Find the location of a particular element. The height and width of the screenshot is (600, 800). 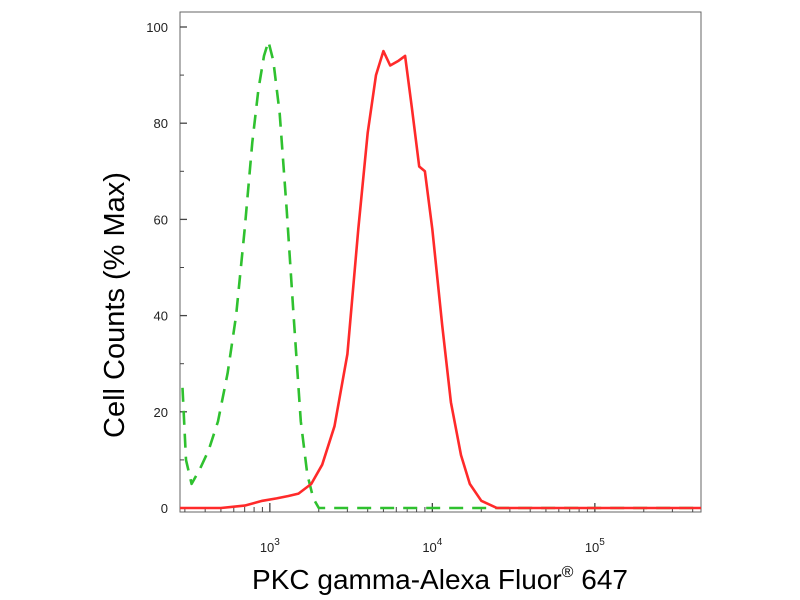

y-tick-label: 40 is located at coordinates (161, 316).